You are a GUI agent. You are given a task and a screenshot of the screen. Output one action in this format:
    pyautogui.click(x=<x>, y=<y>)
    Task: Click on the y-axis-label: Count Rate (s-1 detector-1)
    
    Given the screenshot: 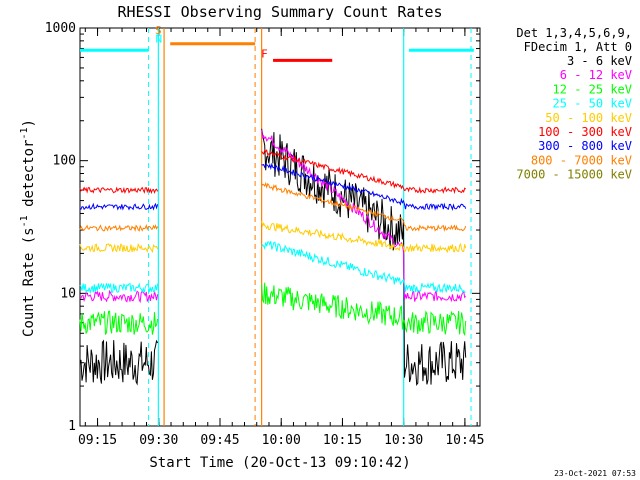 What is the action you would take?
    pyautogui.click(x=28, y=228)
    